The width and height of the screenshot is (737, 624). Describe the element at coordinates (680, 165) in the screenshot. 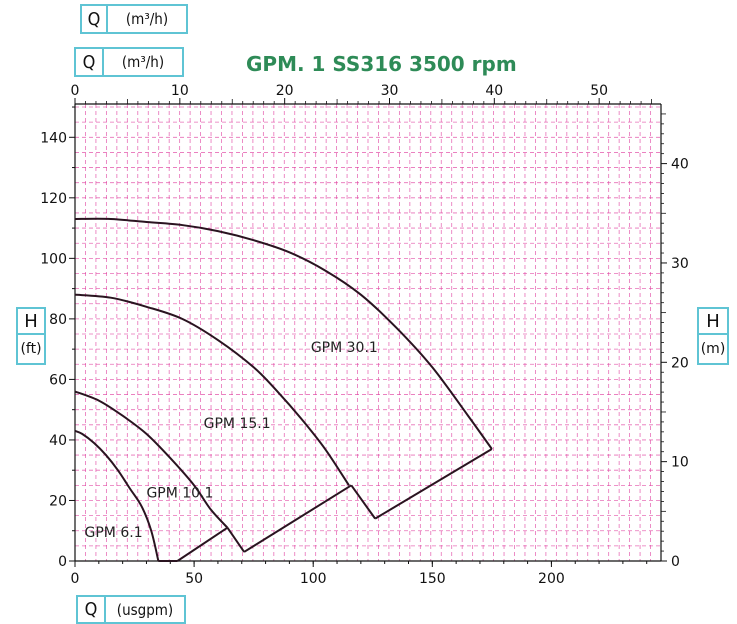

I see `right-tick-label: 40` at that location.